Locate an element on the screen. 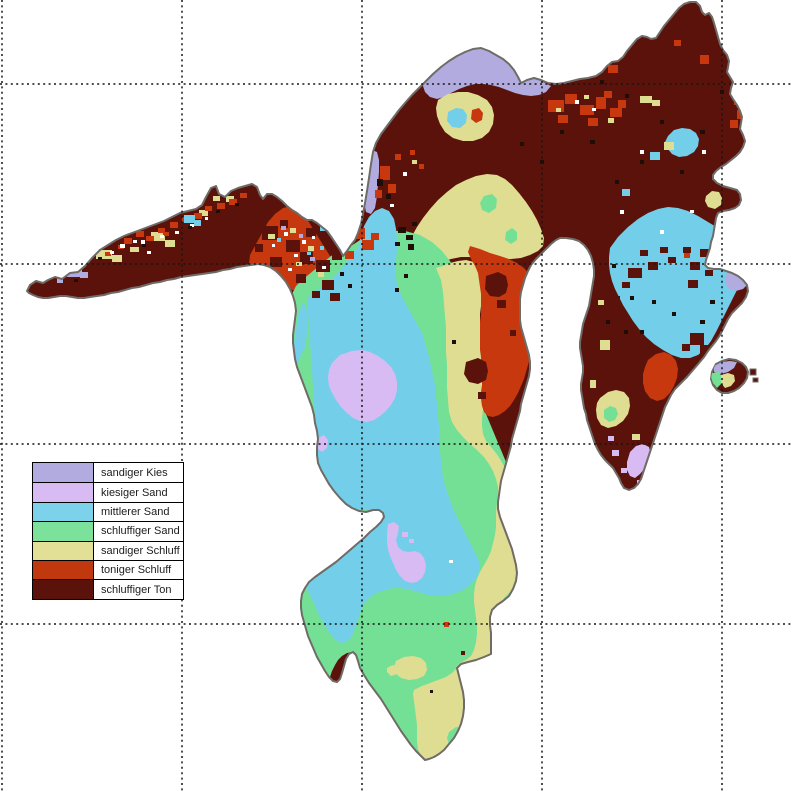 The height and width of the screenshot is (792, 792). legend-item-label: mittlerer Sand is located at coordinates (135, 511).